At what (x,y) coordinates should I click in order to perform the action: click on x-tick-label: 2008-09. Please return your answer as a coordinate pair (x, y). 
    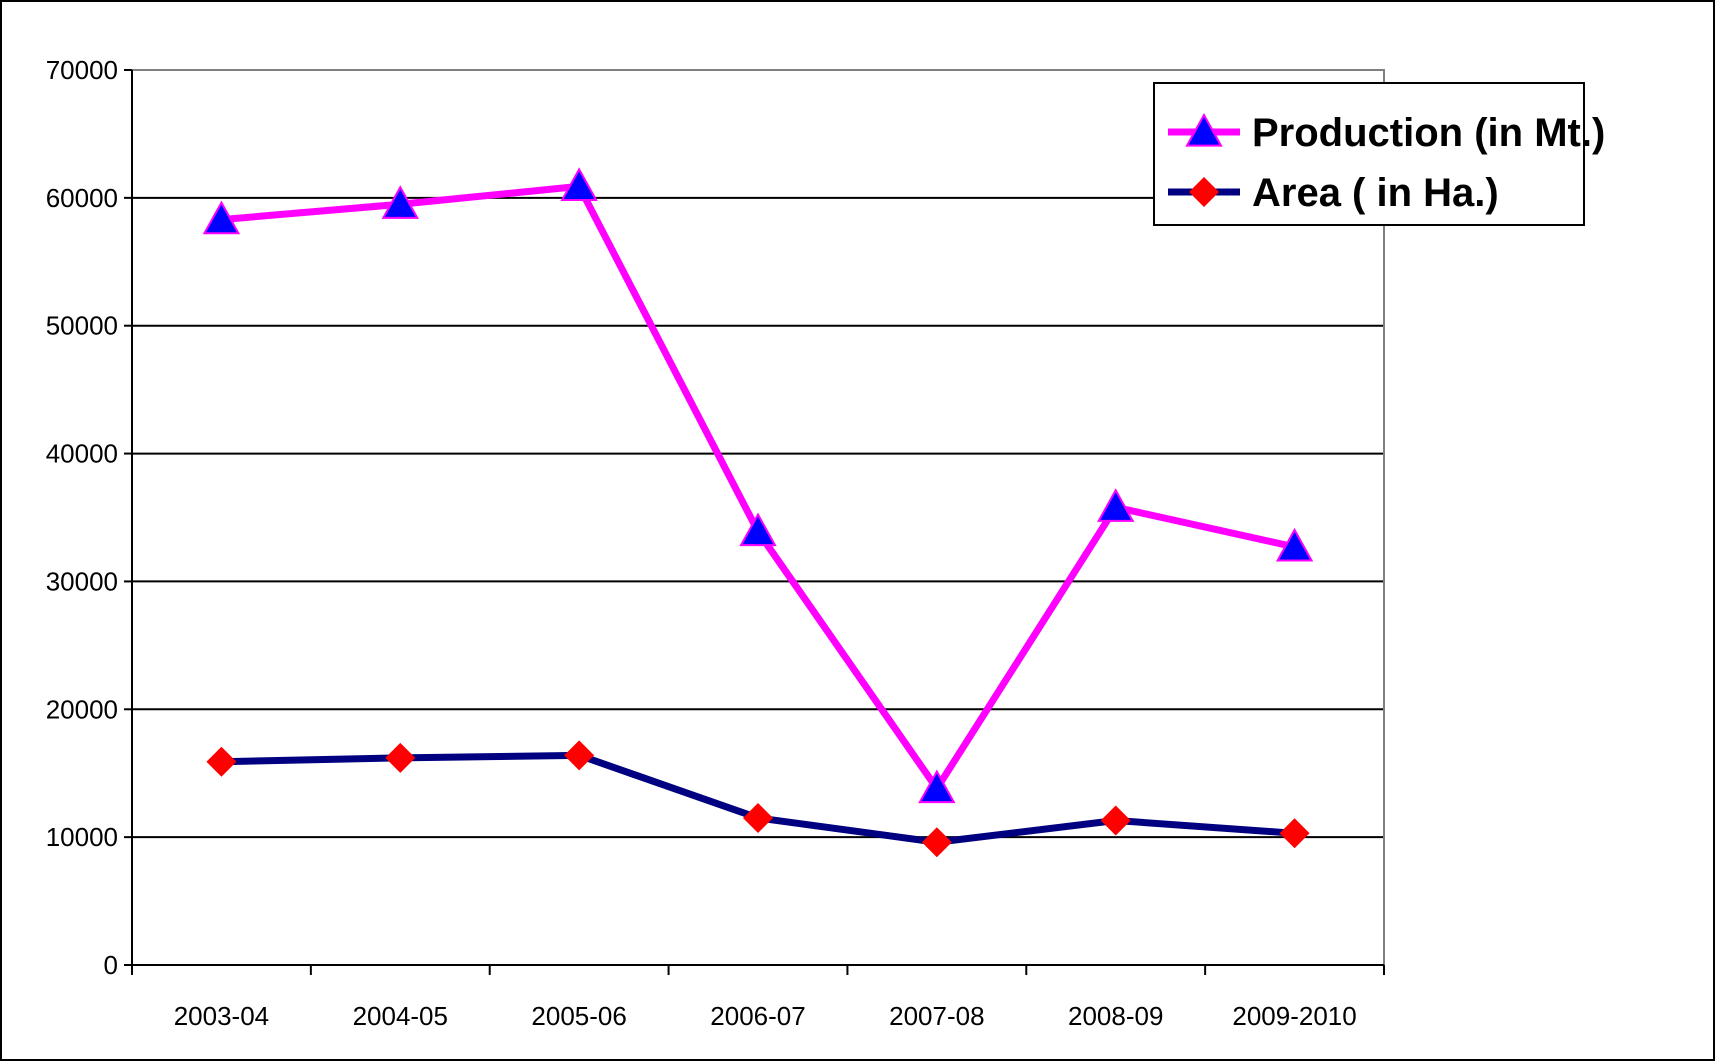
    Looking at the image, I should click on (1115, 1016).